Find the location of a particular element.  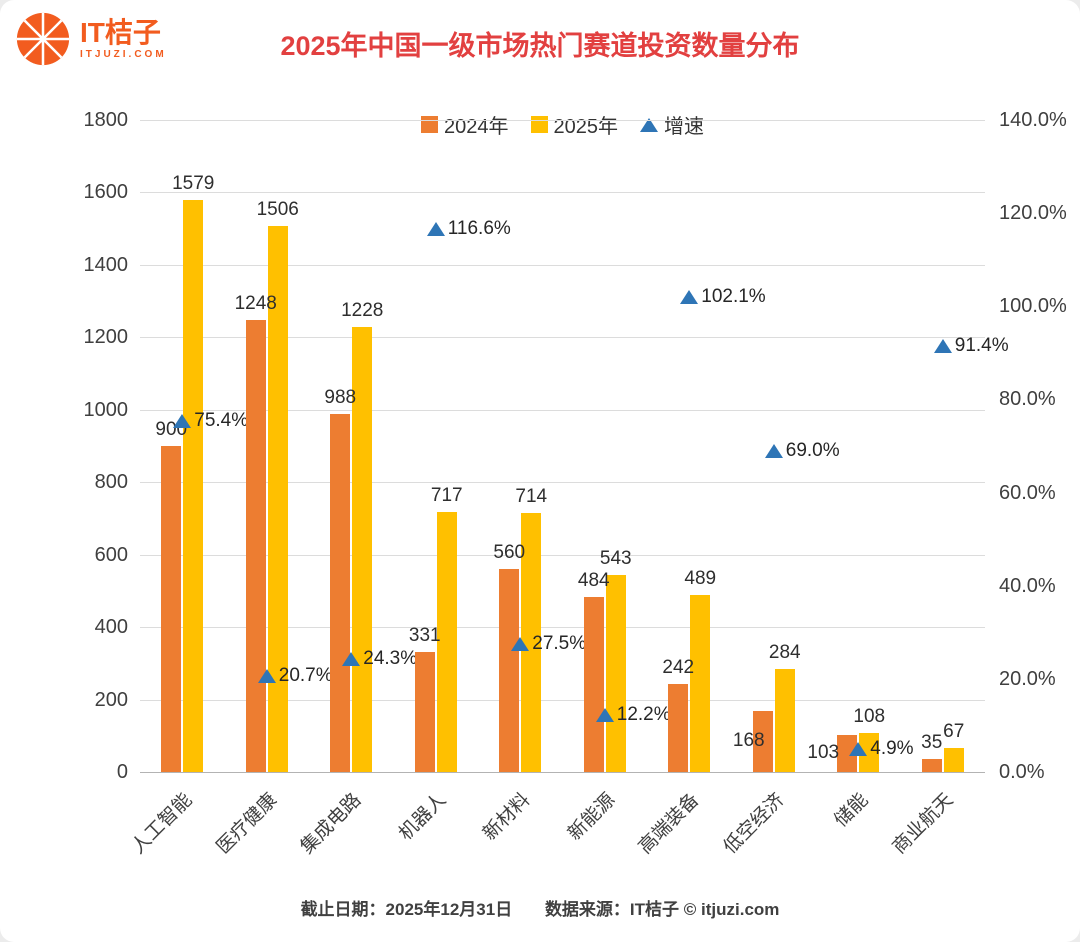

right-axis-tick: 20.0% is located at coordinates (1027, 678).